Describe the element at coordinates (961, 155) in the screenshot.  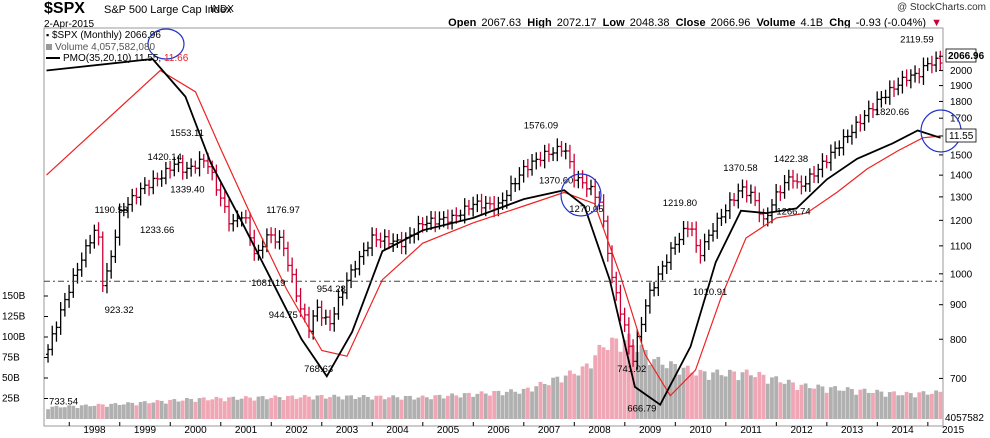
I see `y-tick-label: 1500` at that location.